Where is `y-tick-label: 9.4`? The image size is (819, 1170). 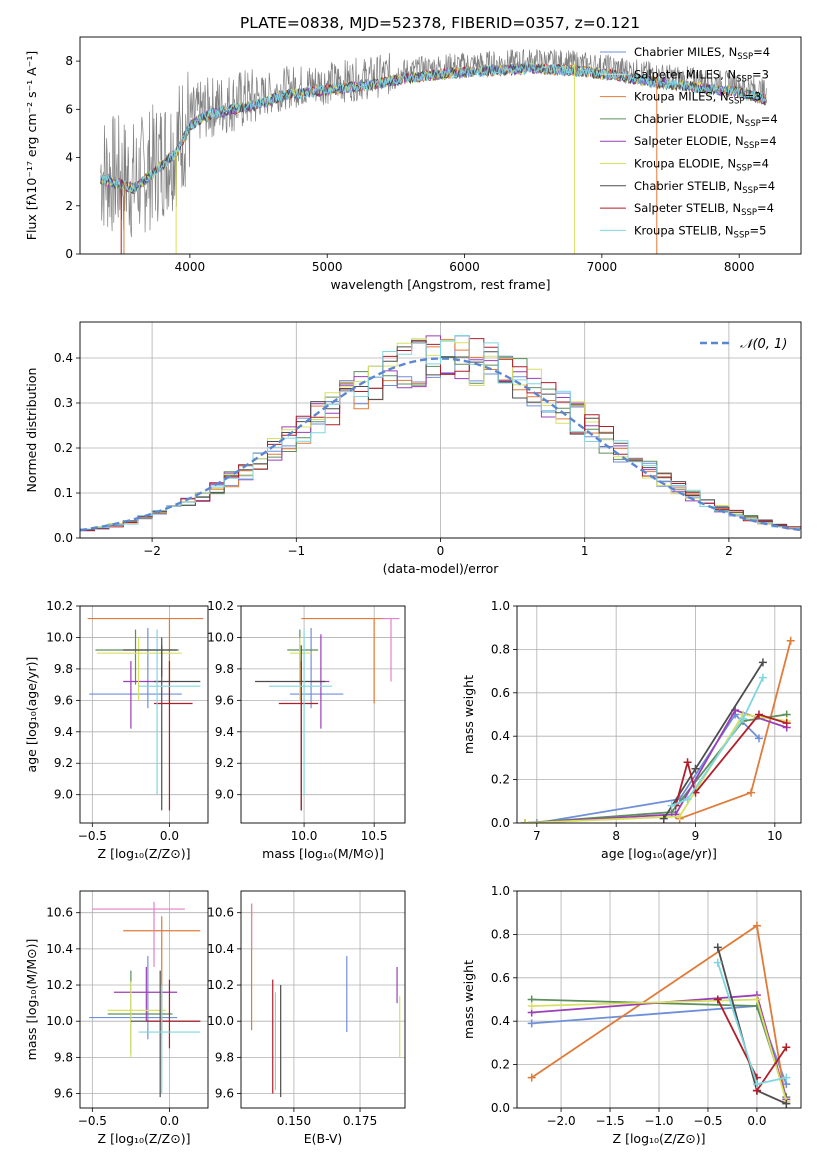 y-tick-label: 9.4 is located at coordinates (224, 732).